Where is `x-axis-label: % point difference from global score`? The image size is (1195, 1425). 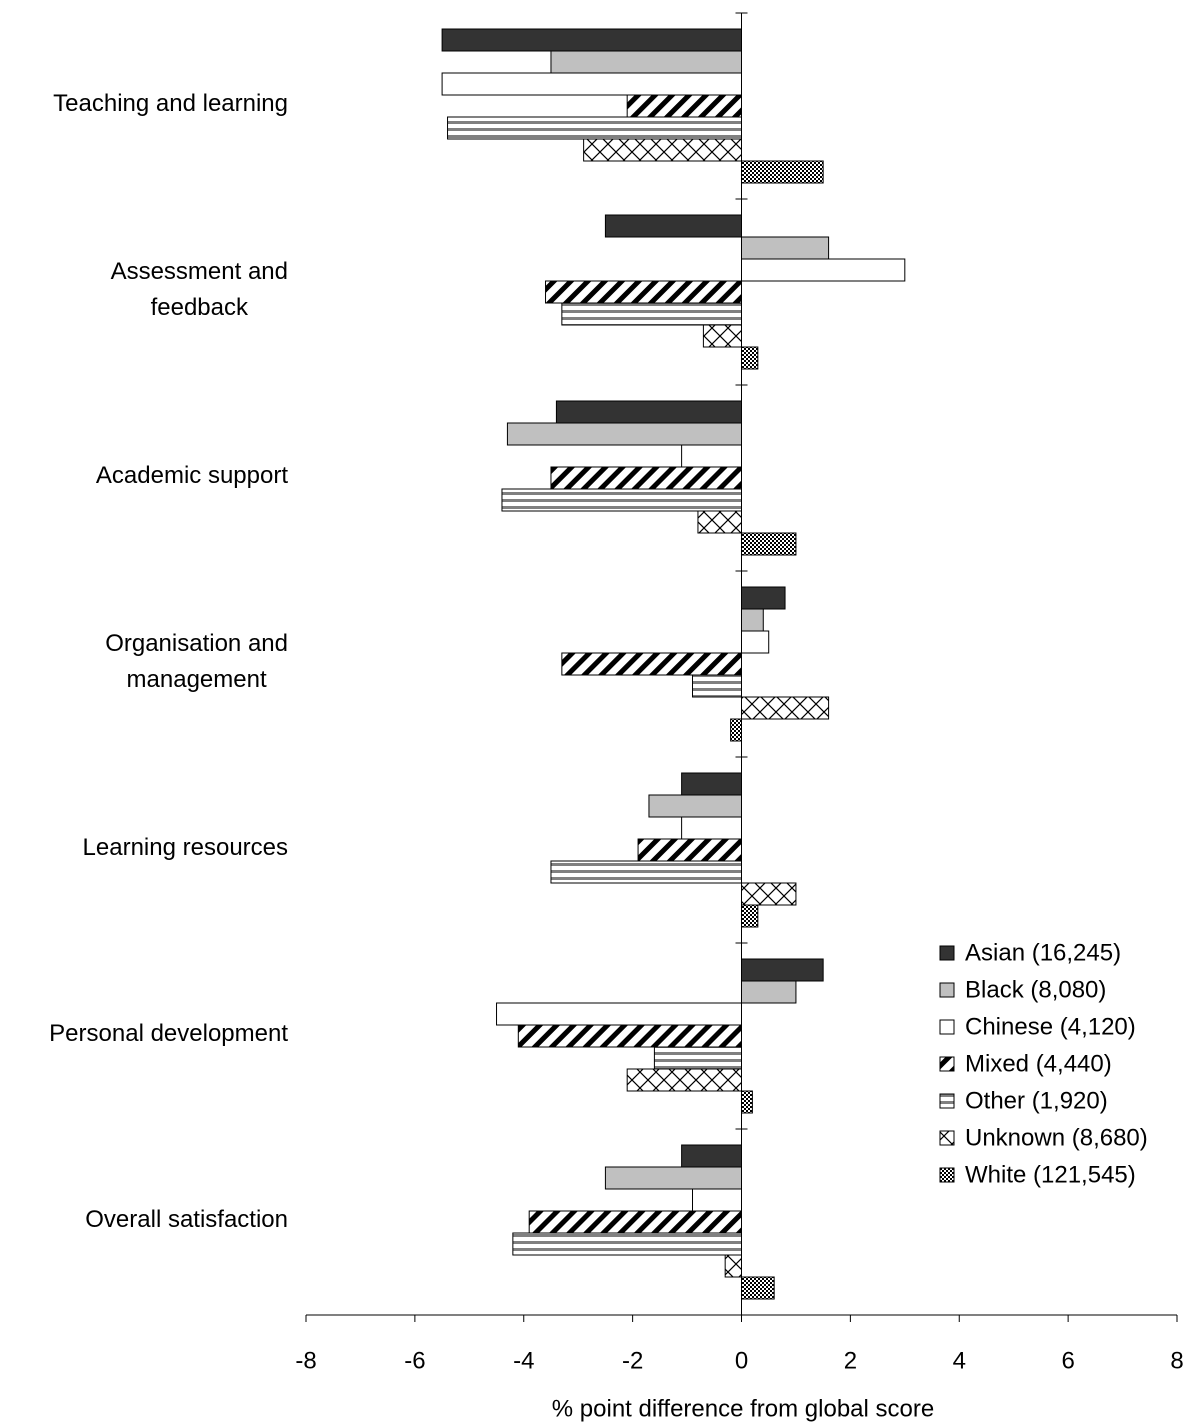
x-axis-label: % point difference from global score is located at coordinates (743, 1408).